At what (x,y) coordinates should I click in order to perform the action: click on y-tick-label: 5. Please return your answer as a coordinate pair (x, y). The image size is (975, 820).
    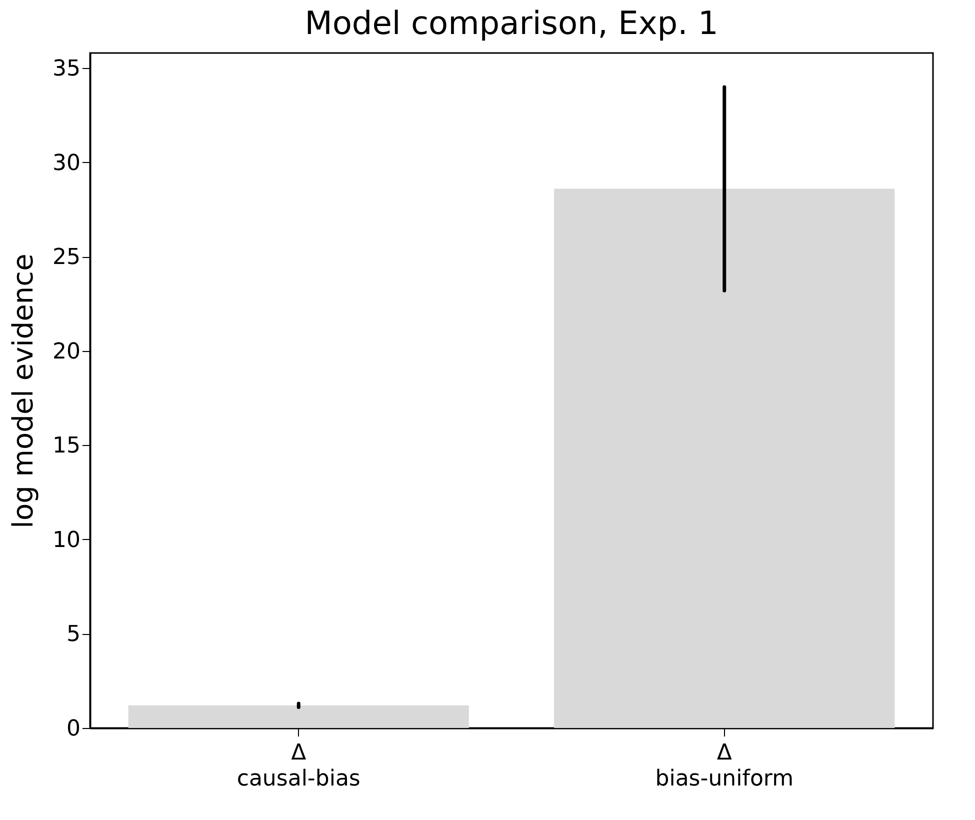
    Looking at the image, I should click on (73, 635).